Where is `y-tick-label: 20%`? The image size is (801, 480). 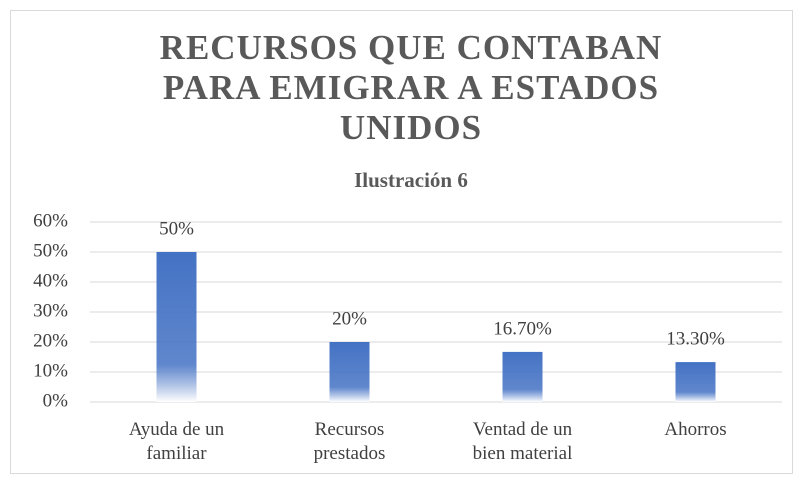
y-tick-label: 20% is located at coordinates (50, 340).